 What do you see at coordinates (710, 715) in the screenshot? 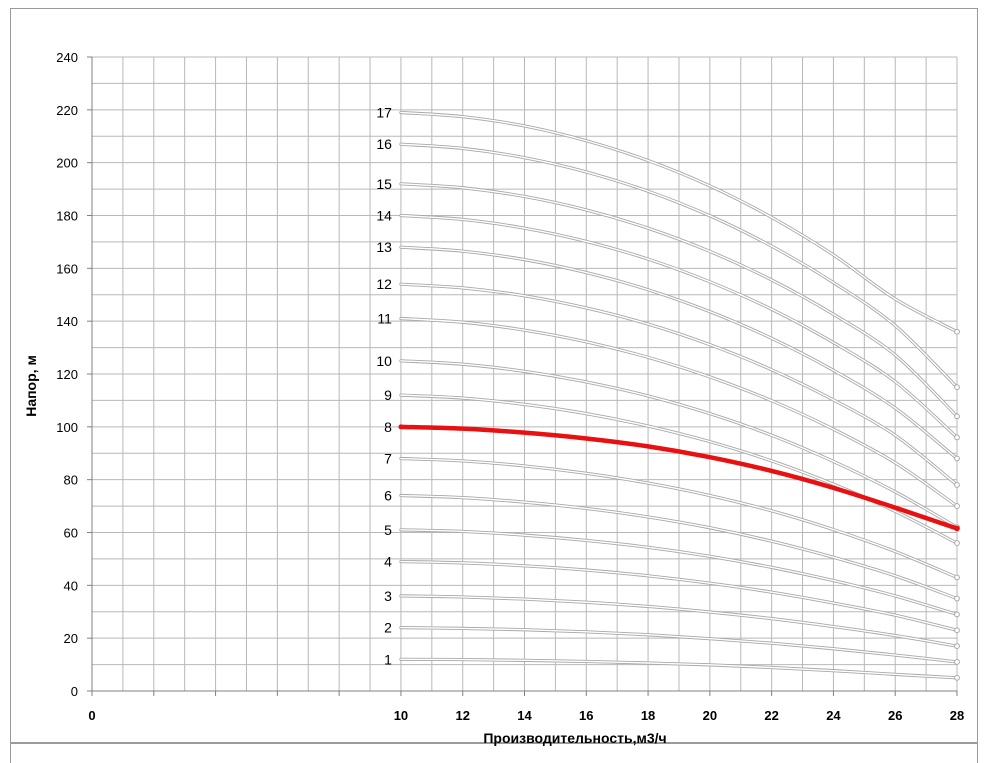
I see `x-tick-label: 20` at bounding box center [710, 715].